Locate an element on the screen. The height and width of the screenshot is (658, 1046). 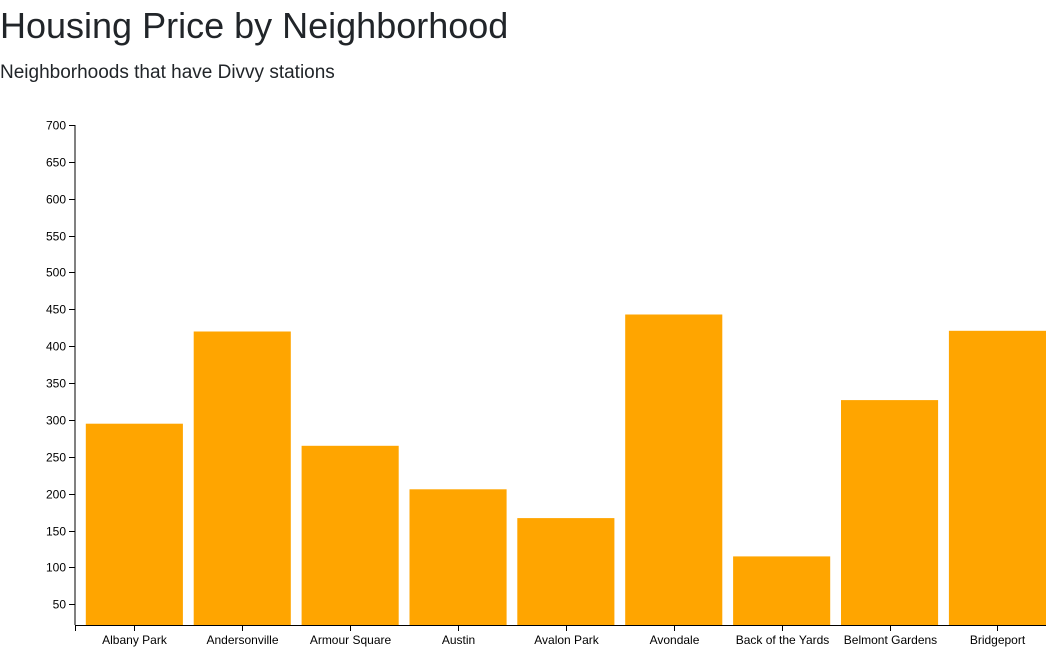
page-subtitle: Neighborhoods that have Divvy stations is located at coordinates (167, 72).